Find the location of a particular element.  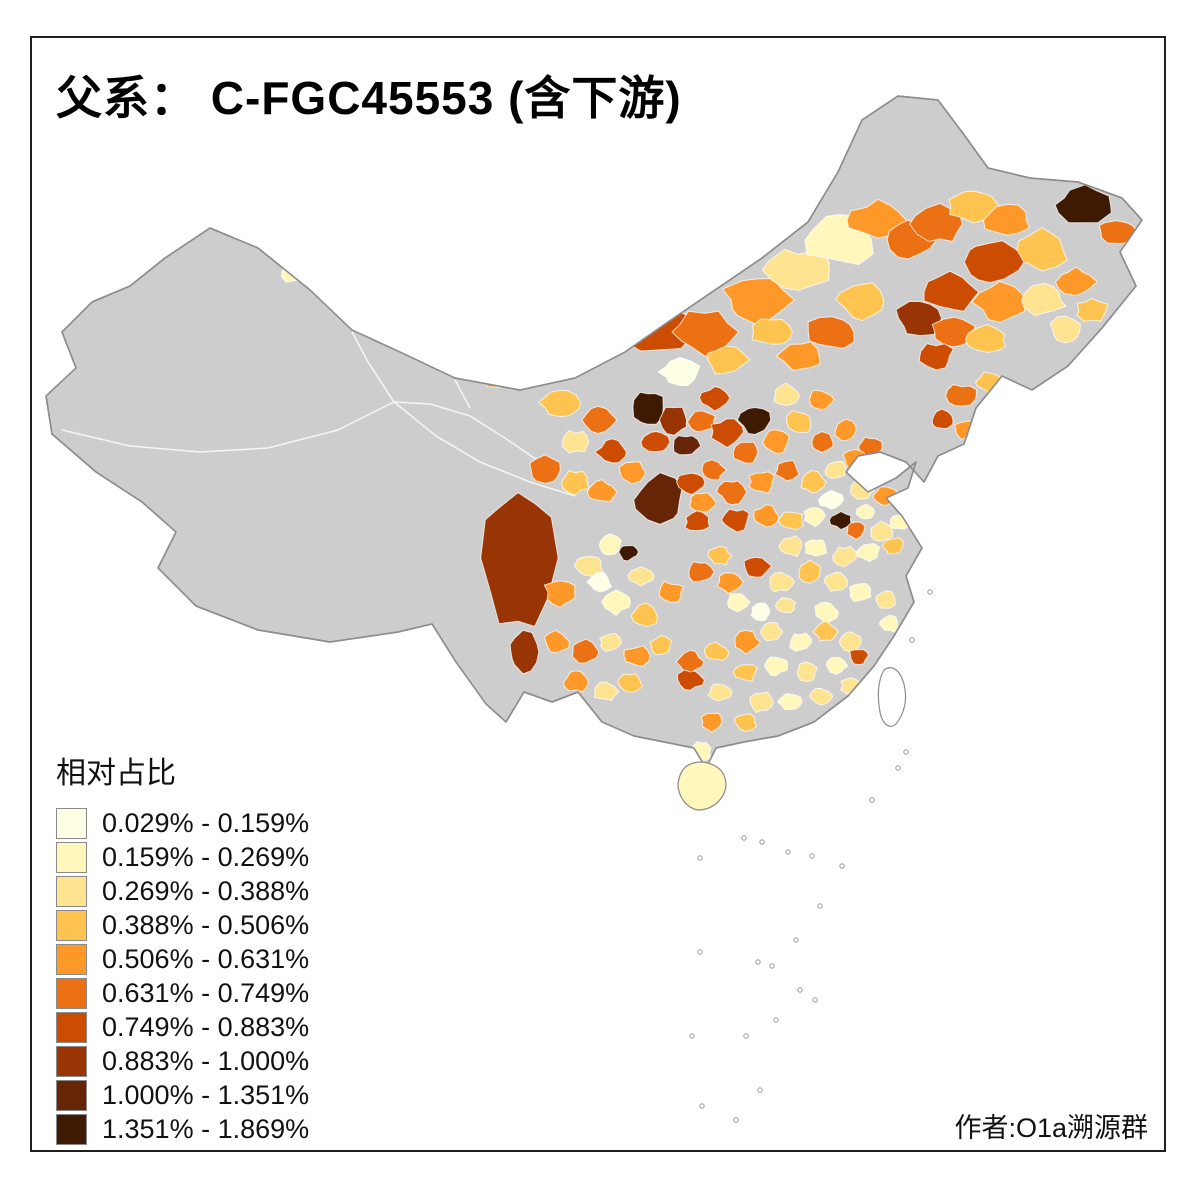

legend-item: 0.749% - 0.883% is located at coordinates (182, 1027).